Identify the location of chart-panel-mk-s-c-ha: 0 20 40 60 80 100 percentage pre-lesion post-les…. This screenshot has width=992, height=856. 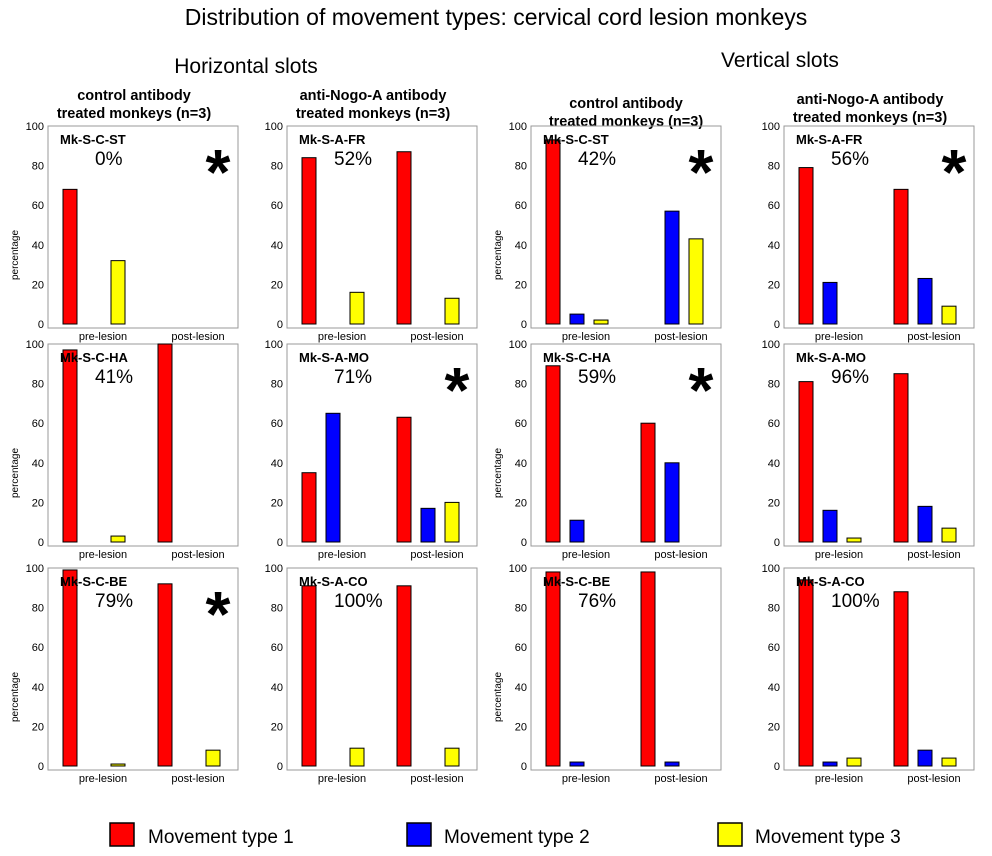
(124, 450).